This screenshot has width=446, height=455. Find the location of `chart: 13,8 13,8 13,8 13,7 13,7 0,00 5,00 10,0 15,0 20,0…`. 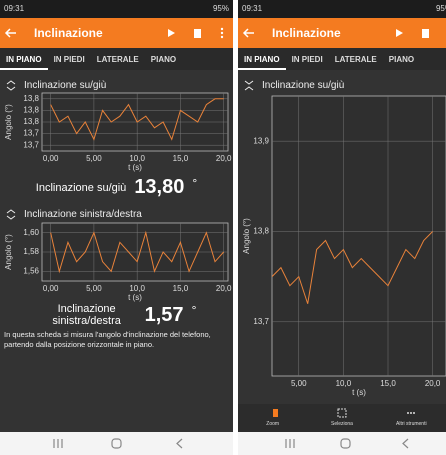

chart: 13,8 13,8 13,8 13,7 13,7 0,00 5,00 10,0 15,0 20,0… is located at coordinates (118, 132).